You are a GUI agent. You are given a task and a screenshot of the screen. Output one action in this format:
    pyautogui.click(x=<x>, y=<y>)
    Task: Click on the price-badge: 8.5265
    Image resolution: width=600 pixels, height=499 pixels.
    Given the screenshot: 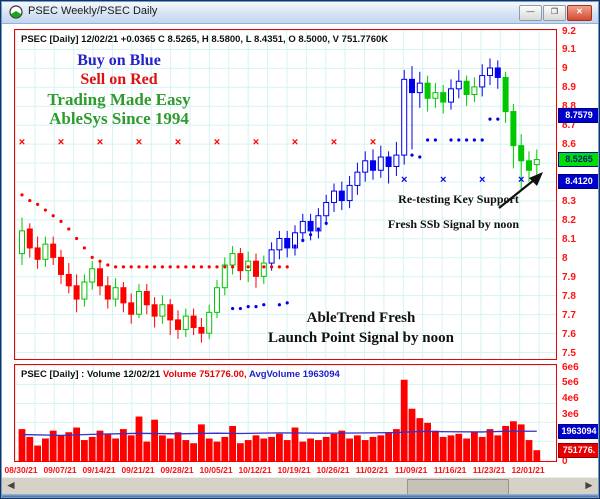 What is the action you would take?
    pyautogui.click(x=579, y=160)
    